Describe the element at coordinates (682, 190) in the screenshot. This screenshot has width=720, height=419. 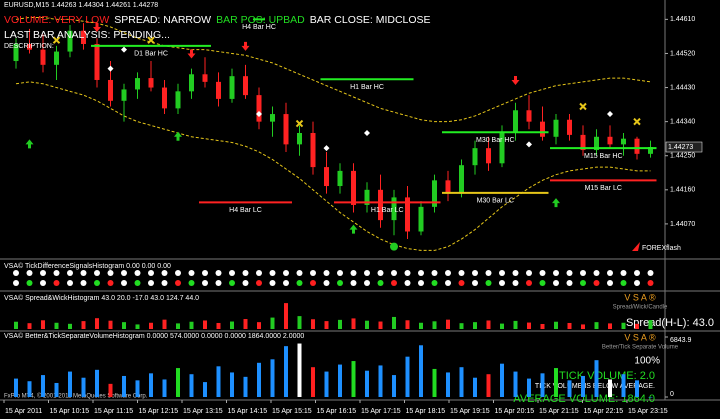
I see `y-tick-label: 1.44160` at that location.